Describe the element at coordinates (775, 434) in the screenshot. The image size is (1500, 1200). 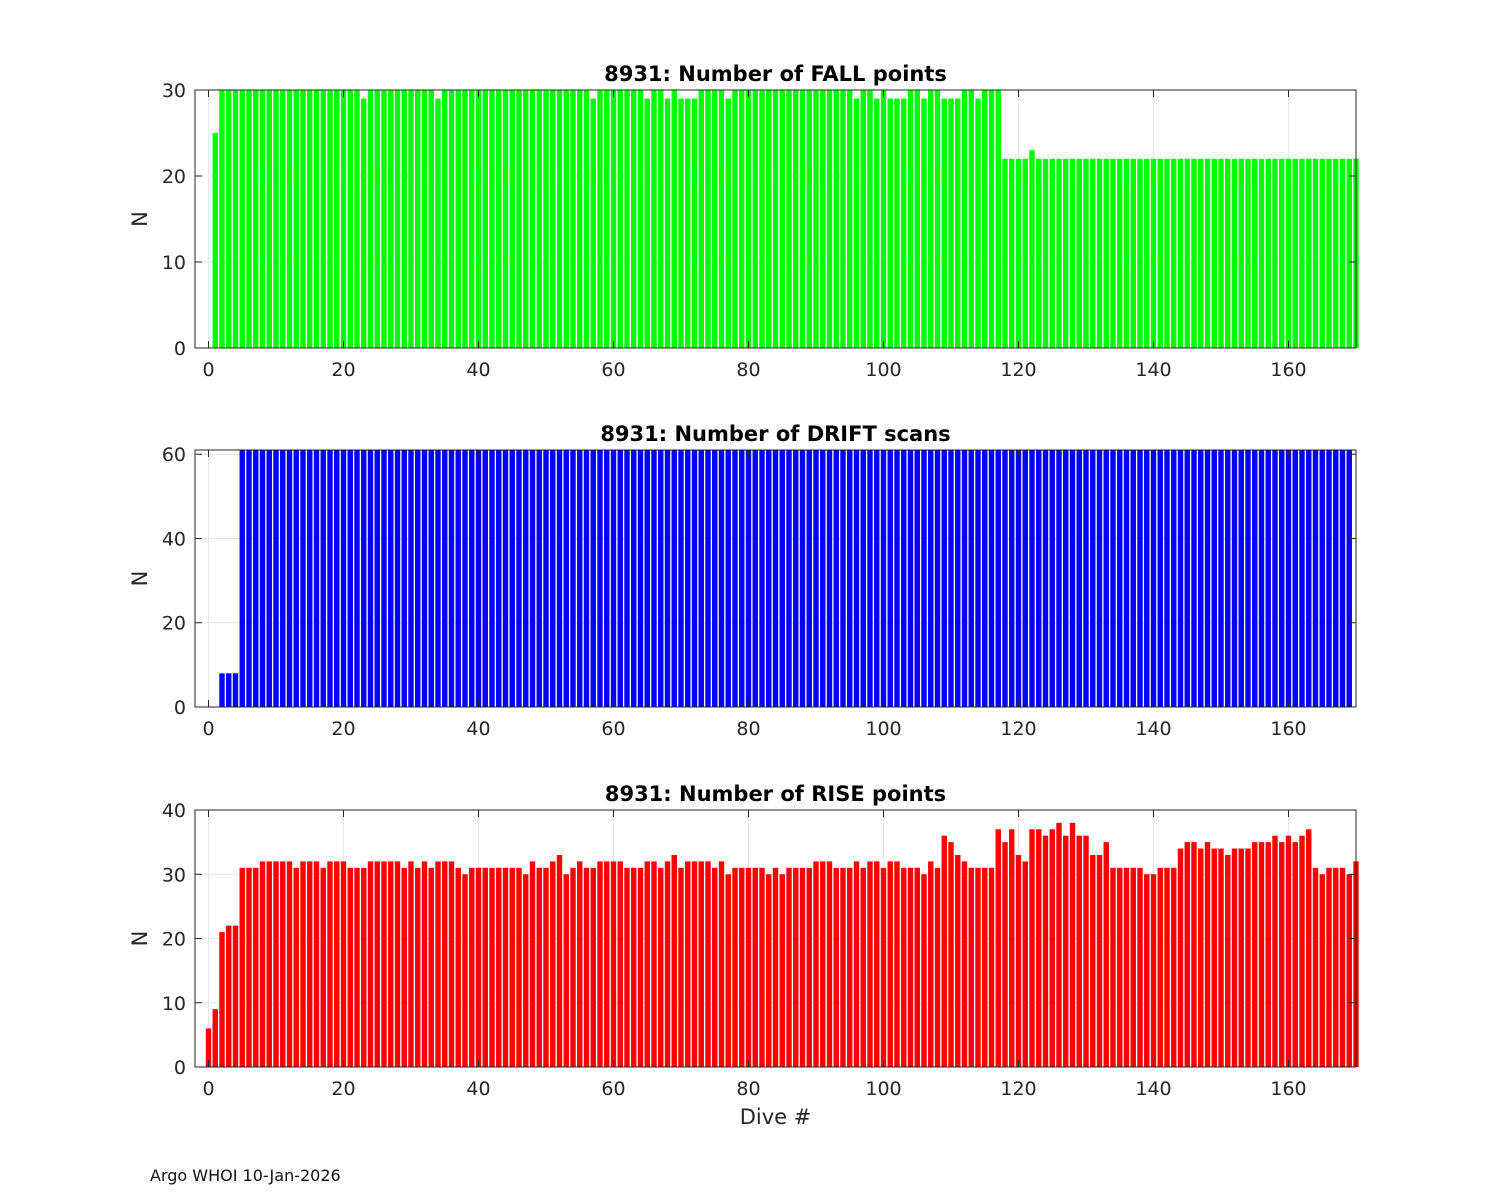
I see `drift-chart-title: 8931: Number of DRIFT scans` at that location.